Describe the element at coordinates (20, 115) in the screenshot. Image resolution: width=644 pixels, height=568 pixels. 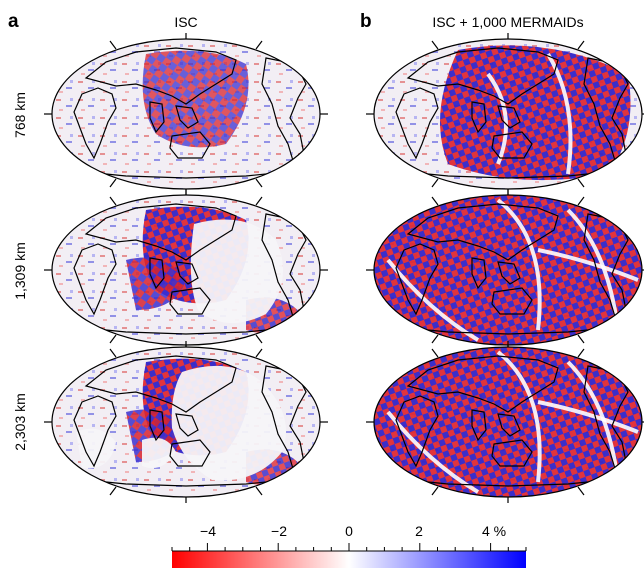
I see `depth-label-768: 768 km` at that location.